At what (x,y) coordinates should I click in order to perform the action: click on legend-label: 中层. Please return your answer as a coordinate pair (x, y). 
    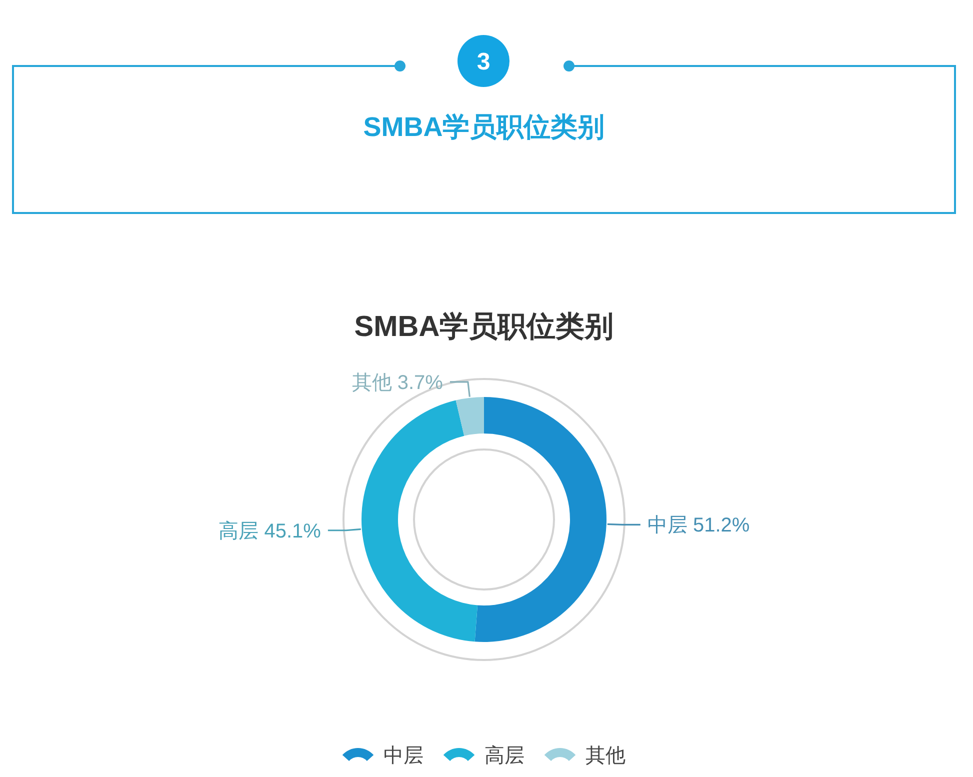
    Looking at the image, I should click on (404, 756).